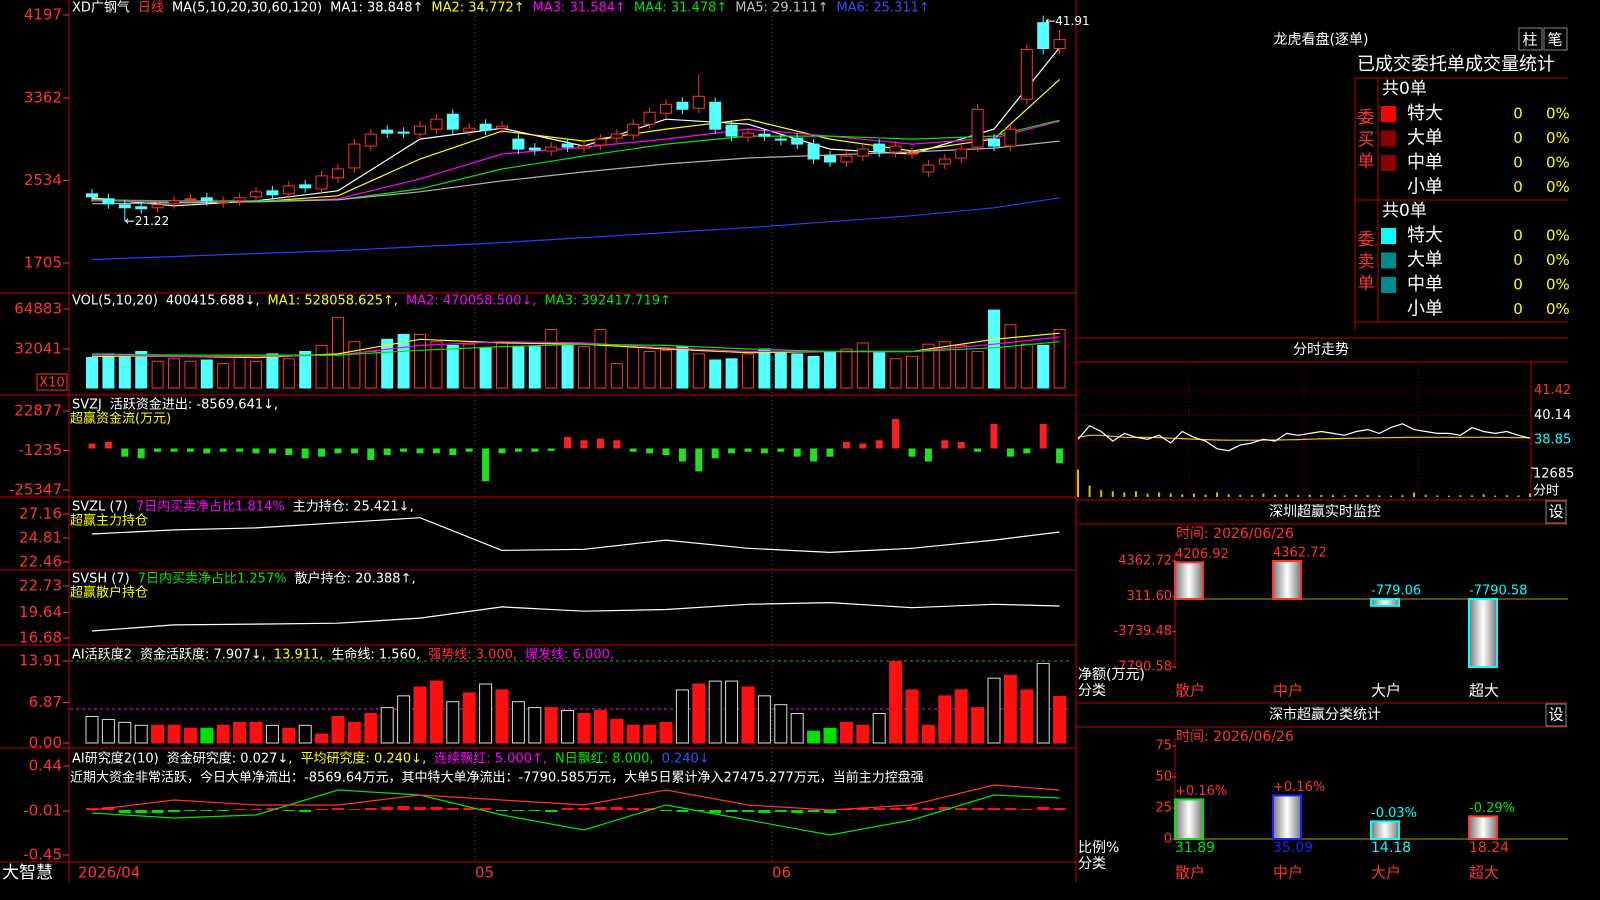 This screenshot has height=900, width=1600. What do you see at coordinates (52, 382) in the screenshot?
I see `unit-box` at bounding box center [52, 382].